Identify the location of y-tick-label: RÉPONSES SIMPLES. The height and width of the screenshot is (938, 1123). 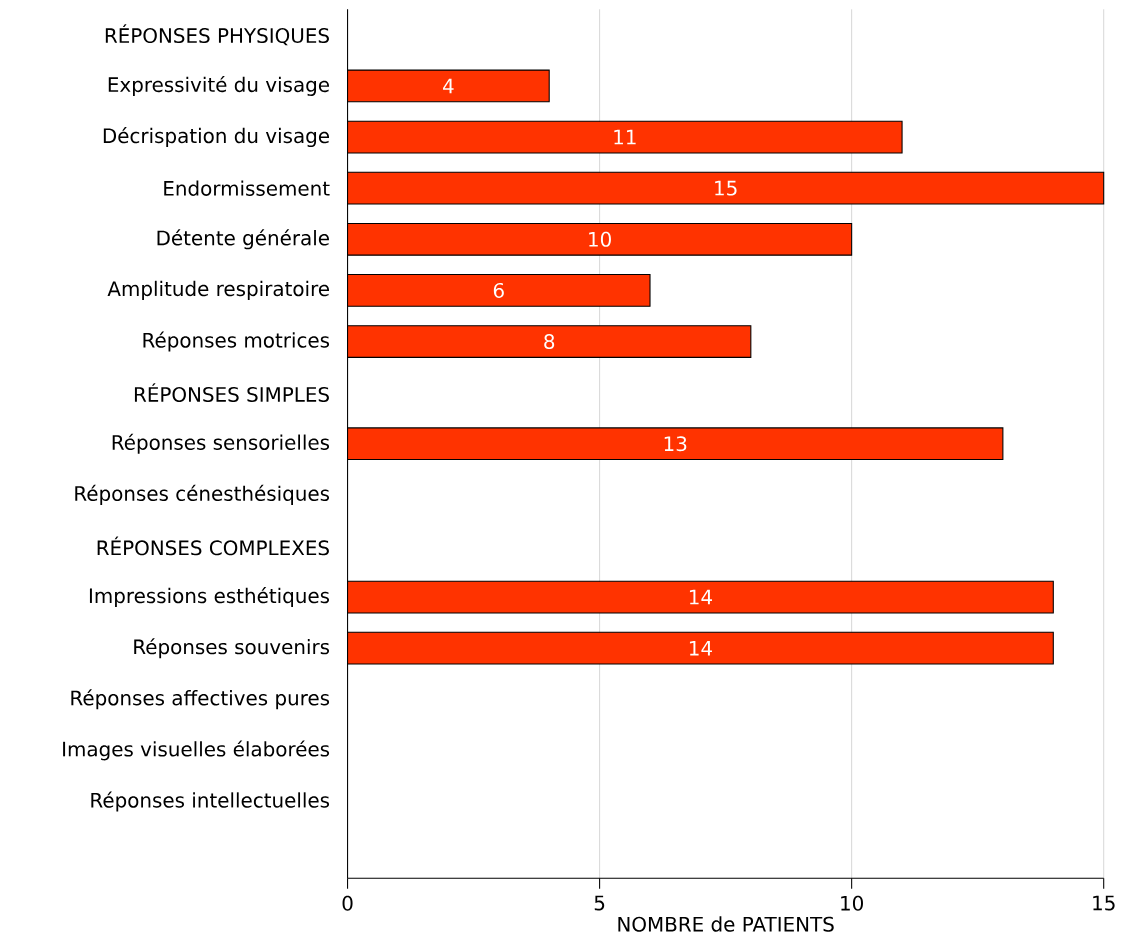
(231, 392).